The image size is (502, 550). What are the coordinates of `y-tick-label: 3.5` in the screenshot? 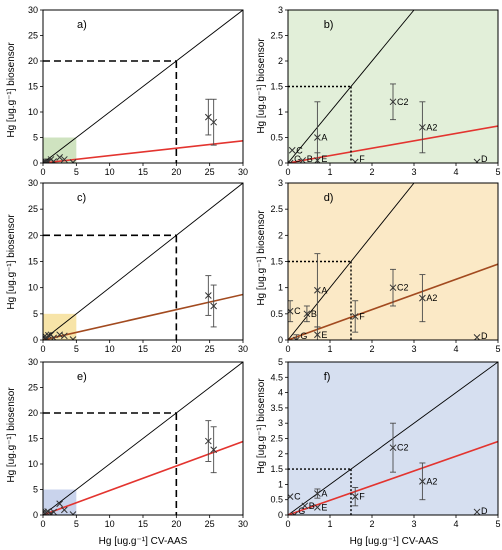 It's located at (276, 408).